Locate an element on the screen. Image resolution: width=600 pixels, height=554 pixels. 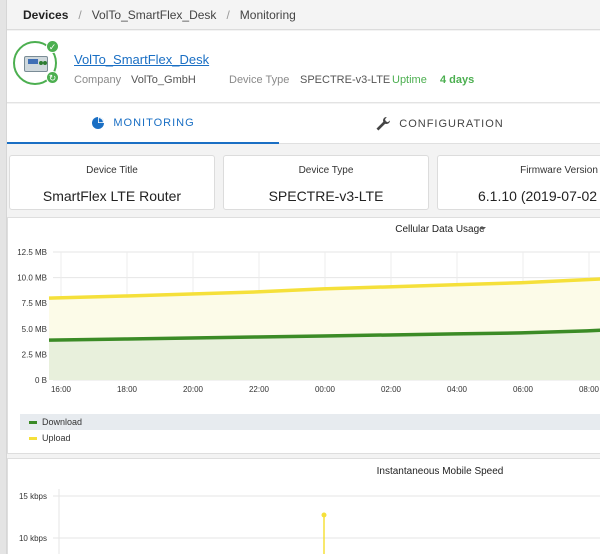
card-value: 6.1.10 (2019-07-02 is located at coordinates (538, 196).